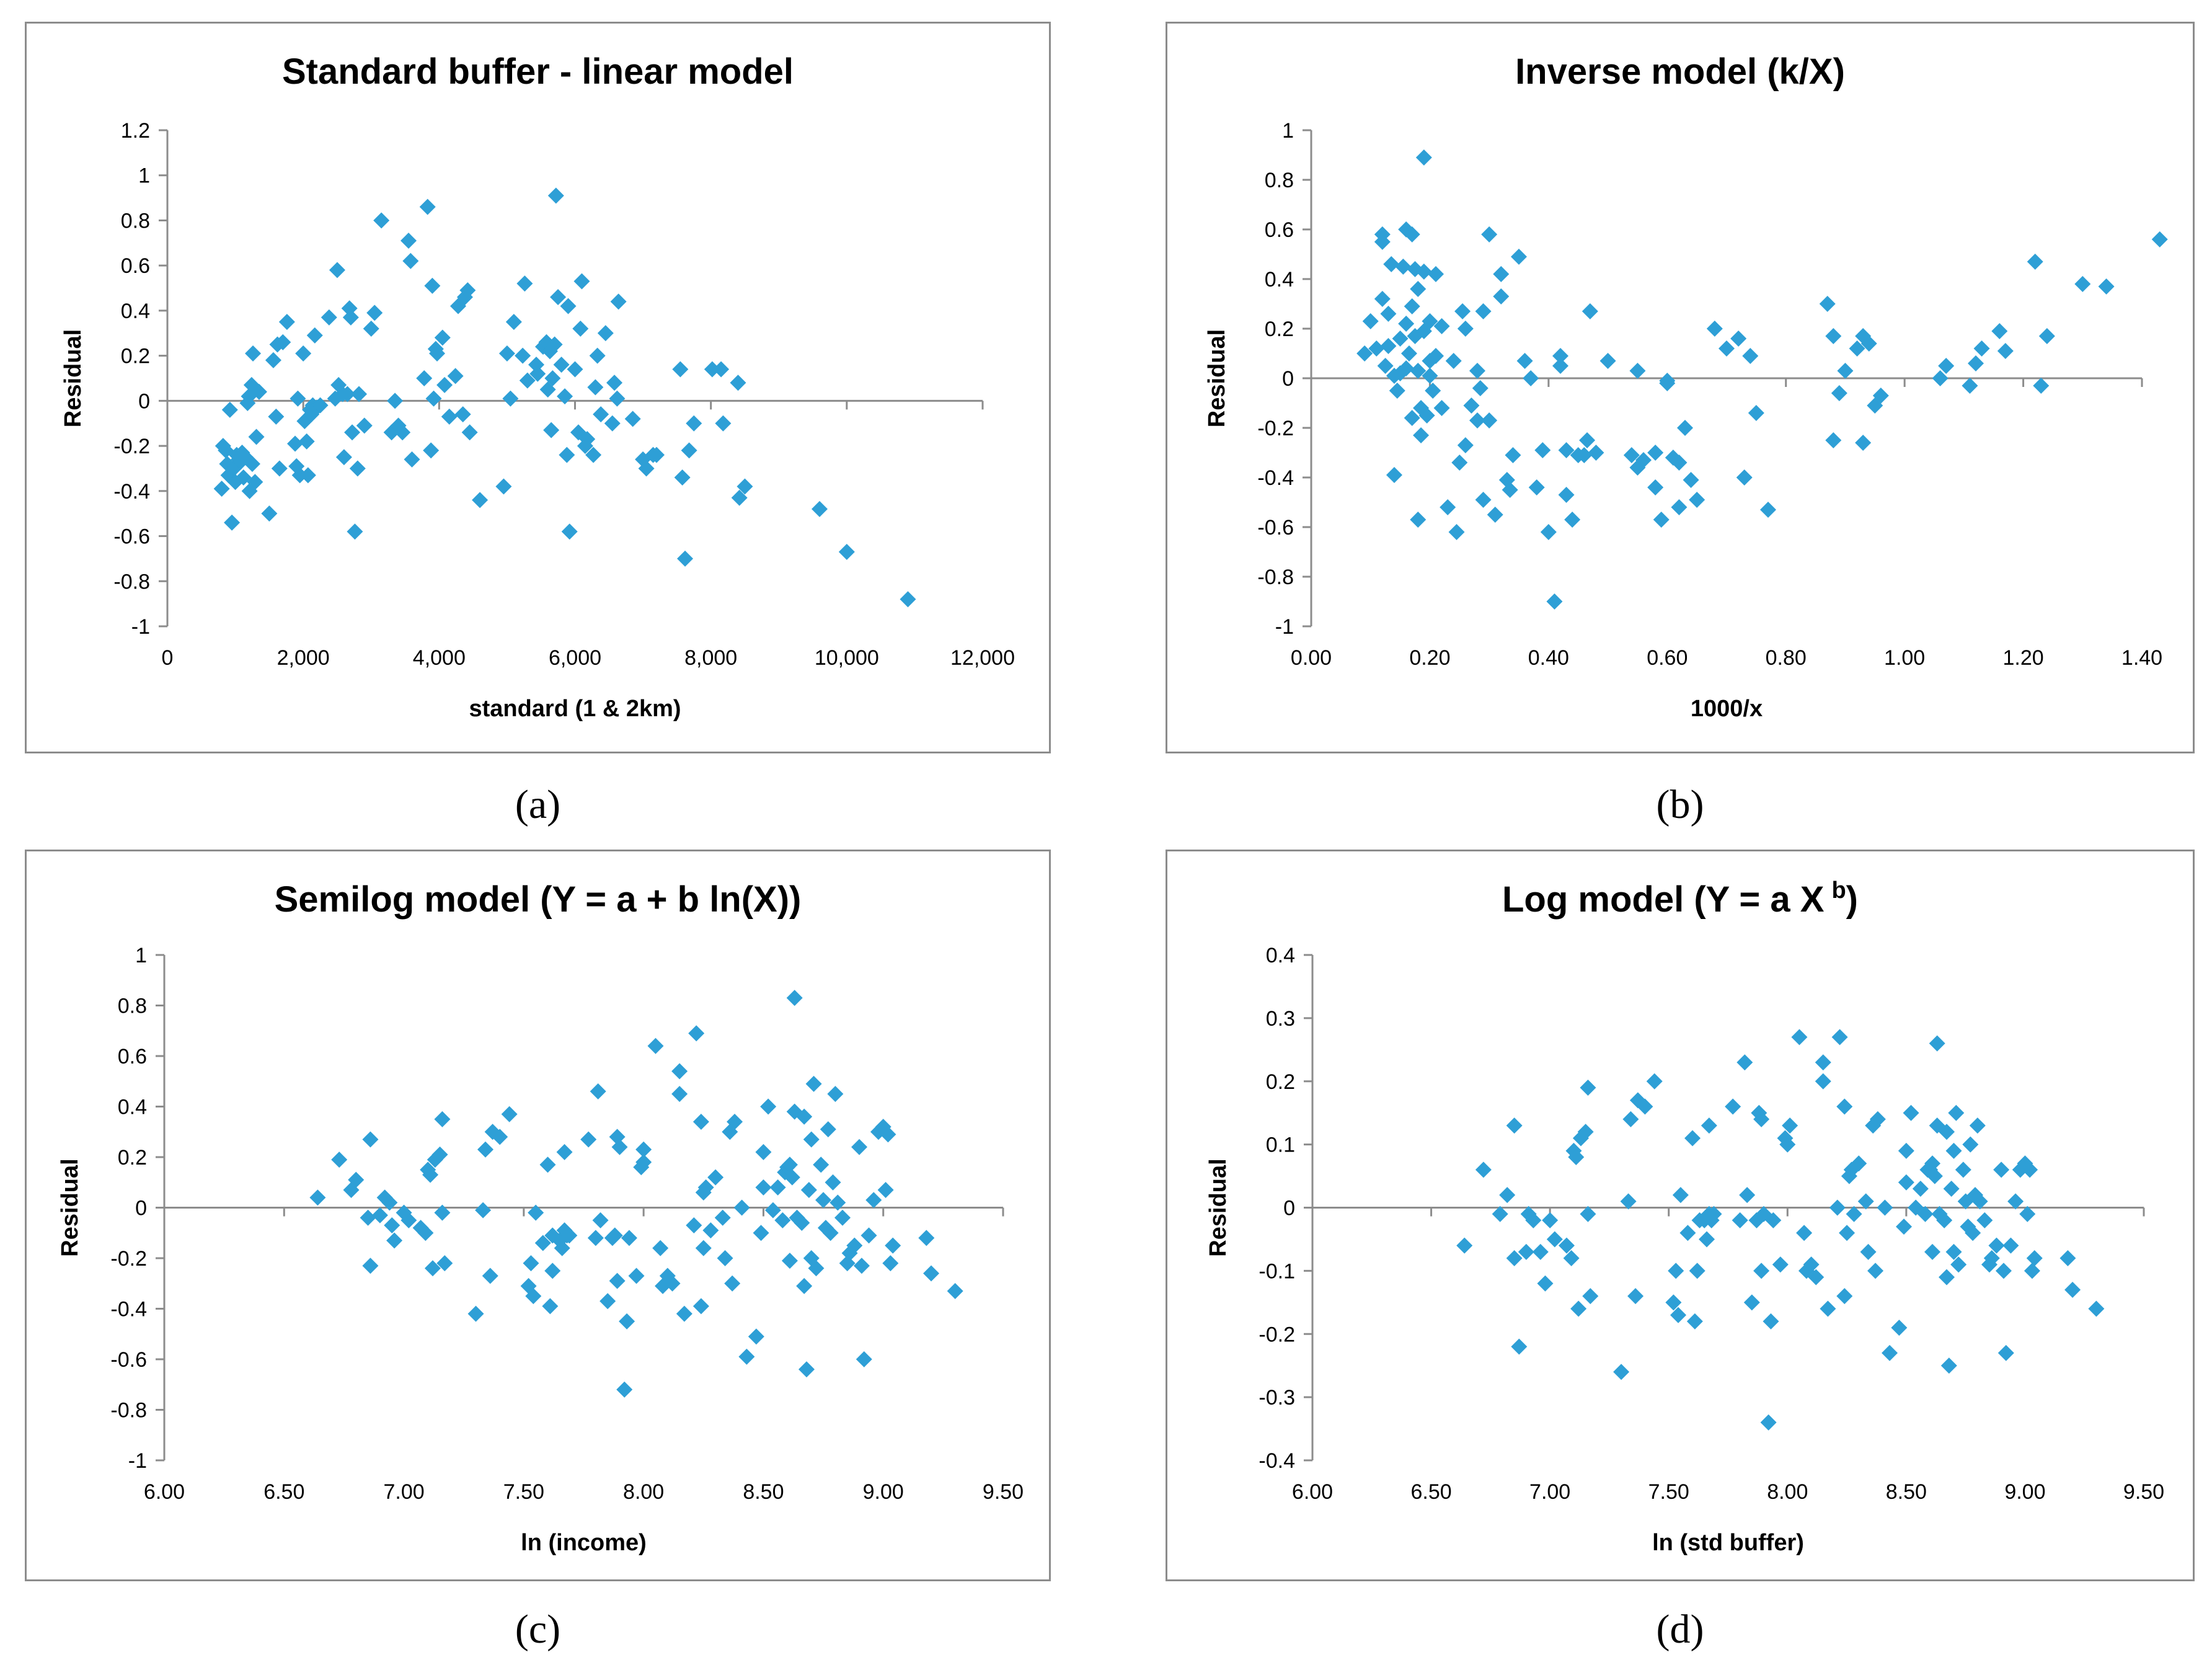 The image size is (2212, 1678). Describe the element at coordinates (1667, 658) in the screenshot. I see `x-tick-label: 0.60` at that location.